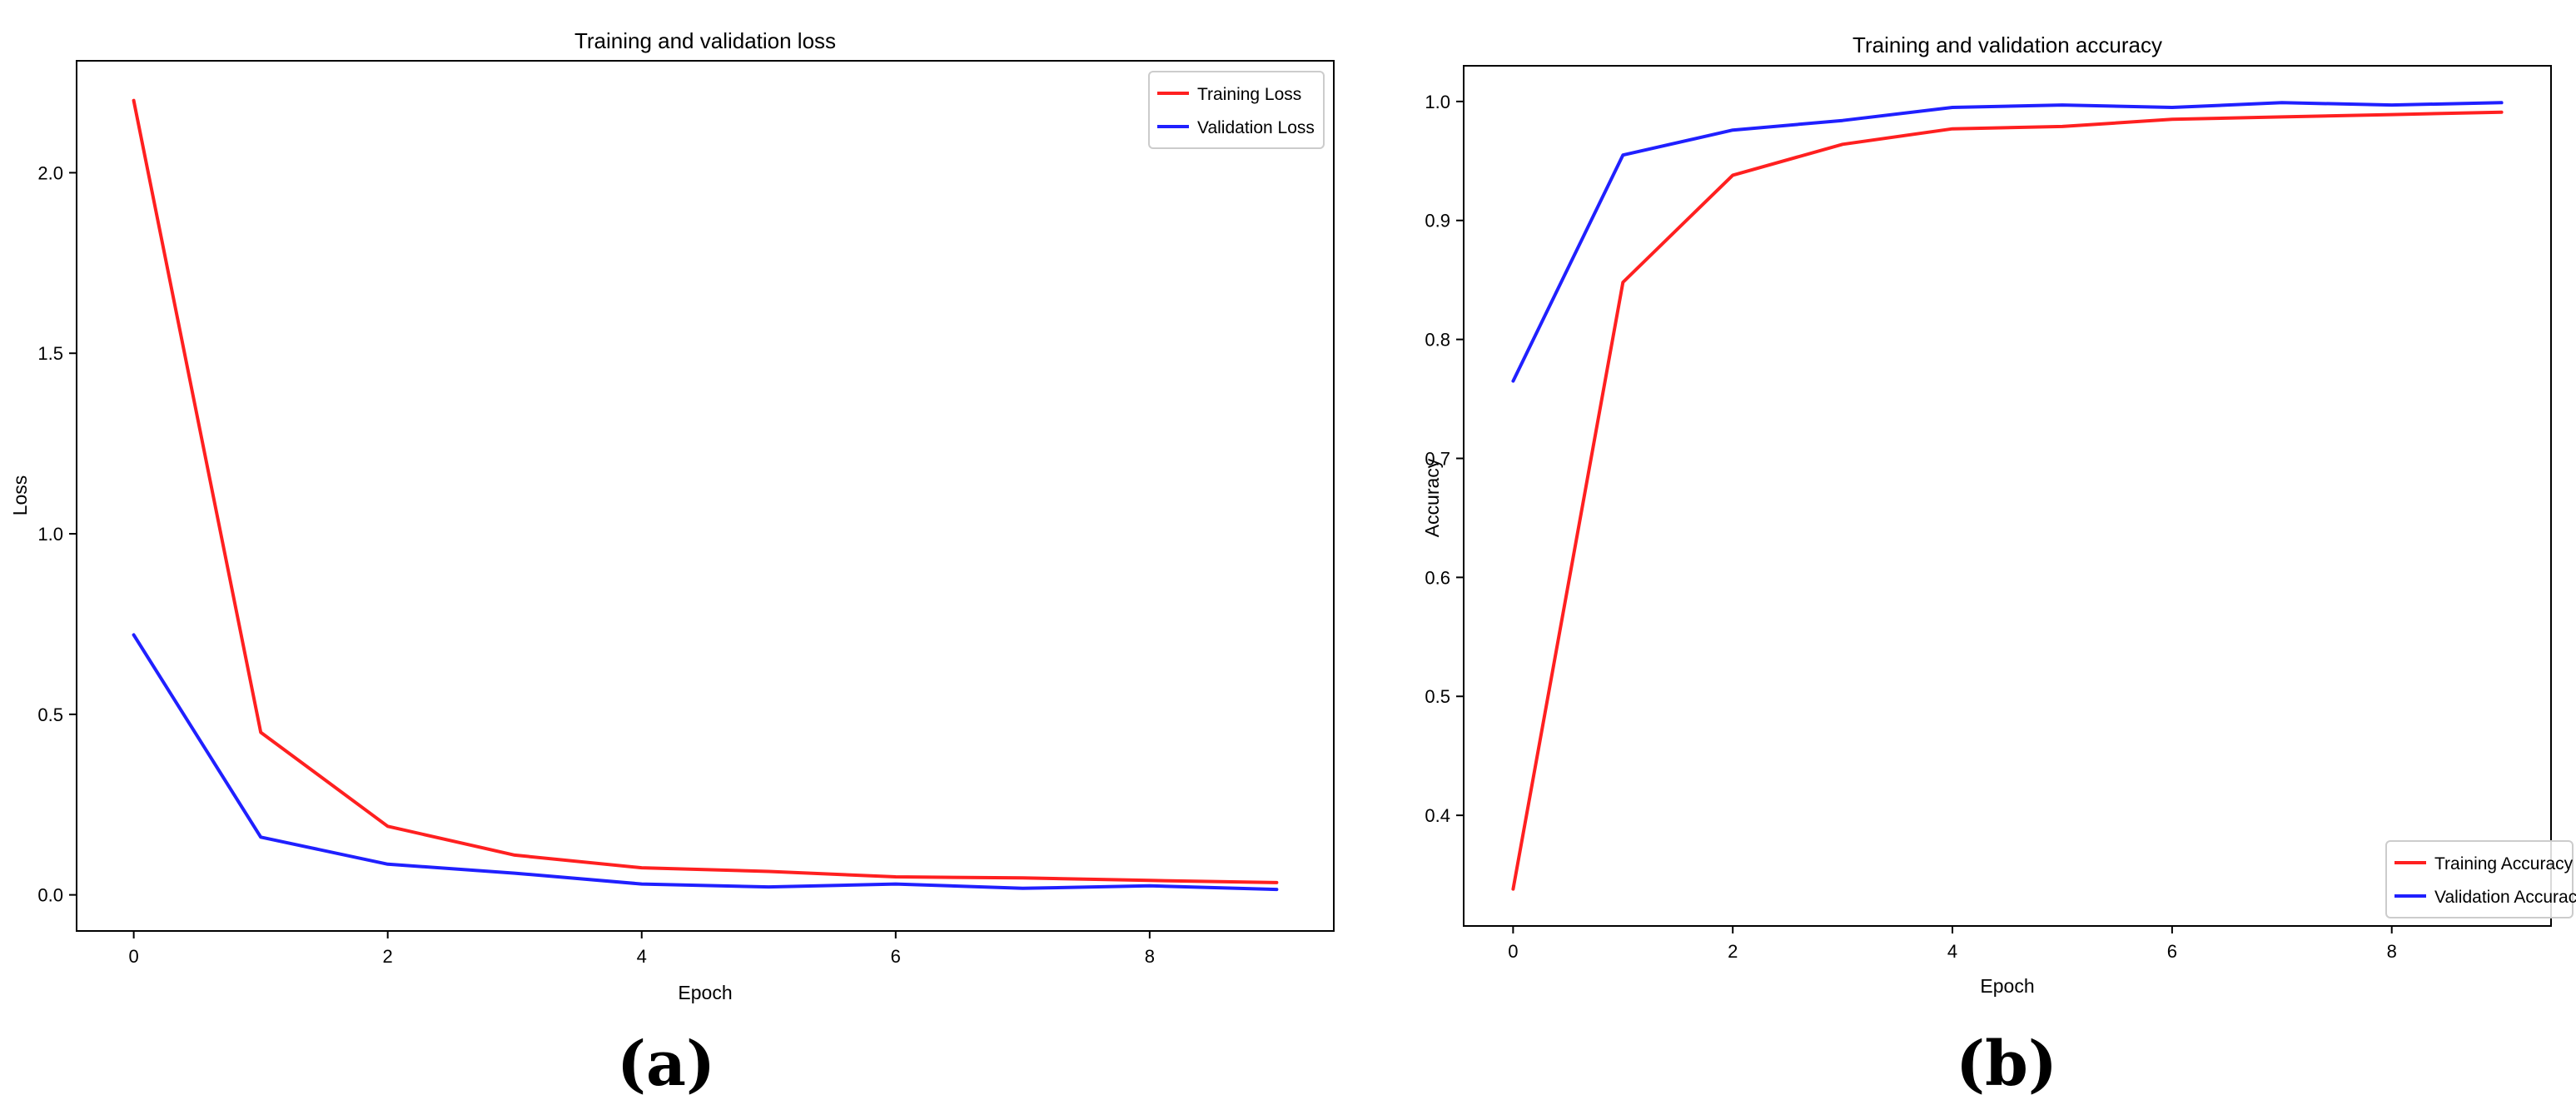  I want to click on legend-label: Validation Loss, so click(1256, 127).